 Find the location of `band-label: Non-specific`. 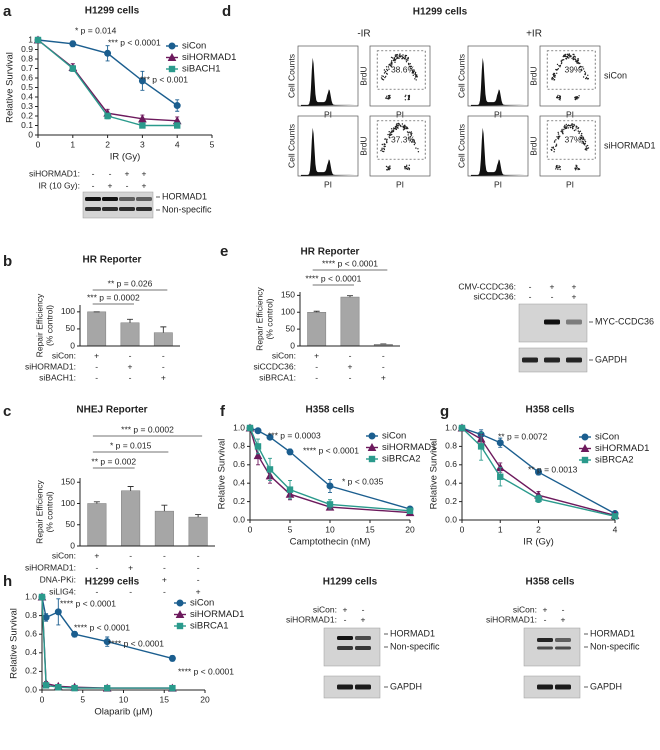

band-label: Non-specific is located at coordinates (615, 646).